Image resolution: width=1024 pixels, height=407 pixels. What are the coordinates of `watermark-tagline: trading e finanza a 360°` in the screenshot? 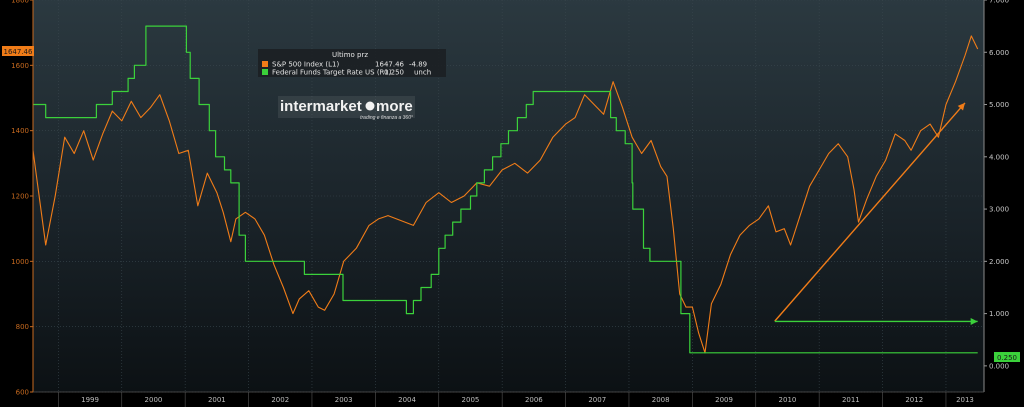 It's located at (386, 118).